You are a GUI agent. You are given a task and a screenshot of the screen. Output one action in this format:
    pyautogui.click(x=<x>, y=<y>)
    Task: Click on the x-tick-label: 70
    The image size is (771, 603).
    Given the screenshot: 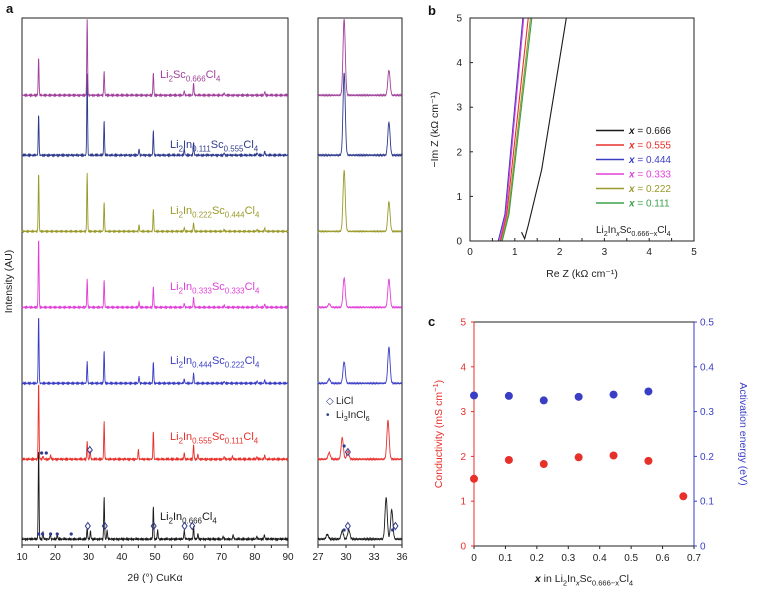 What is the action you would take?
    pyautogui.click(x=222, y=557)
    